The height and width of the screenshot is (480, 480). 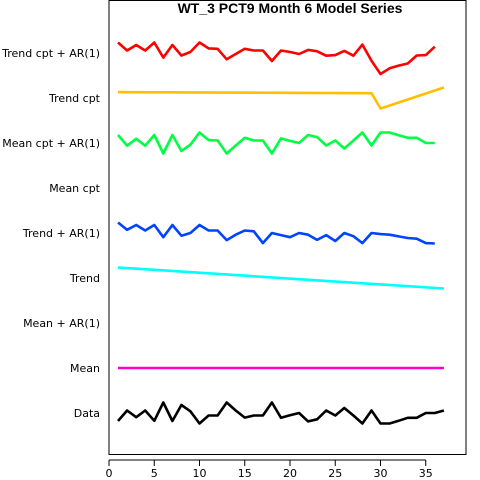 What do you see at coordinates (61, 233) in the screenshot?
I see `row-label: Trend + AR(1)` at bounding box center [61, 233].